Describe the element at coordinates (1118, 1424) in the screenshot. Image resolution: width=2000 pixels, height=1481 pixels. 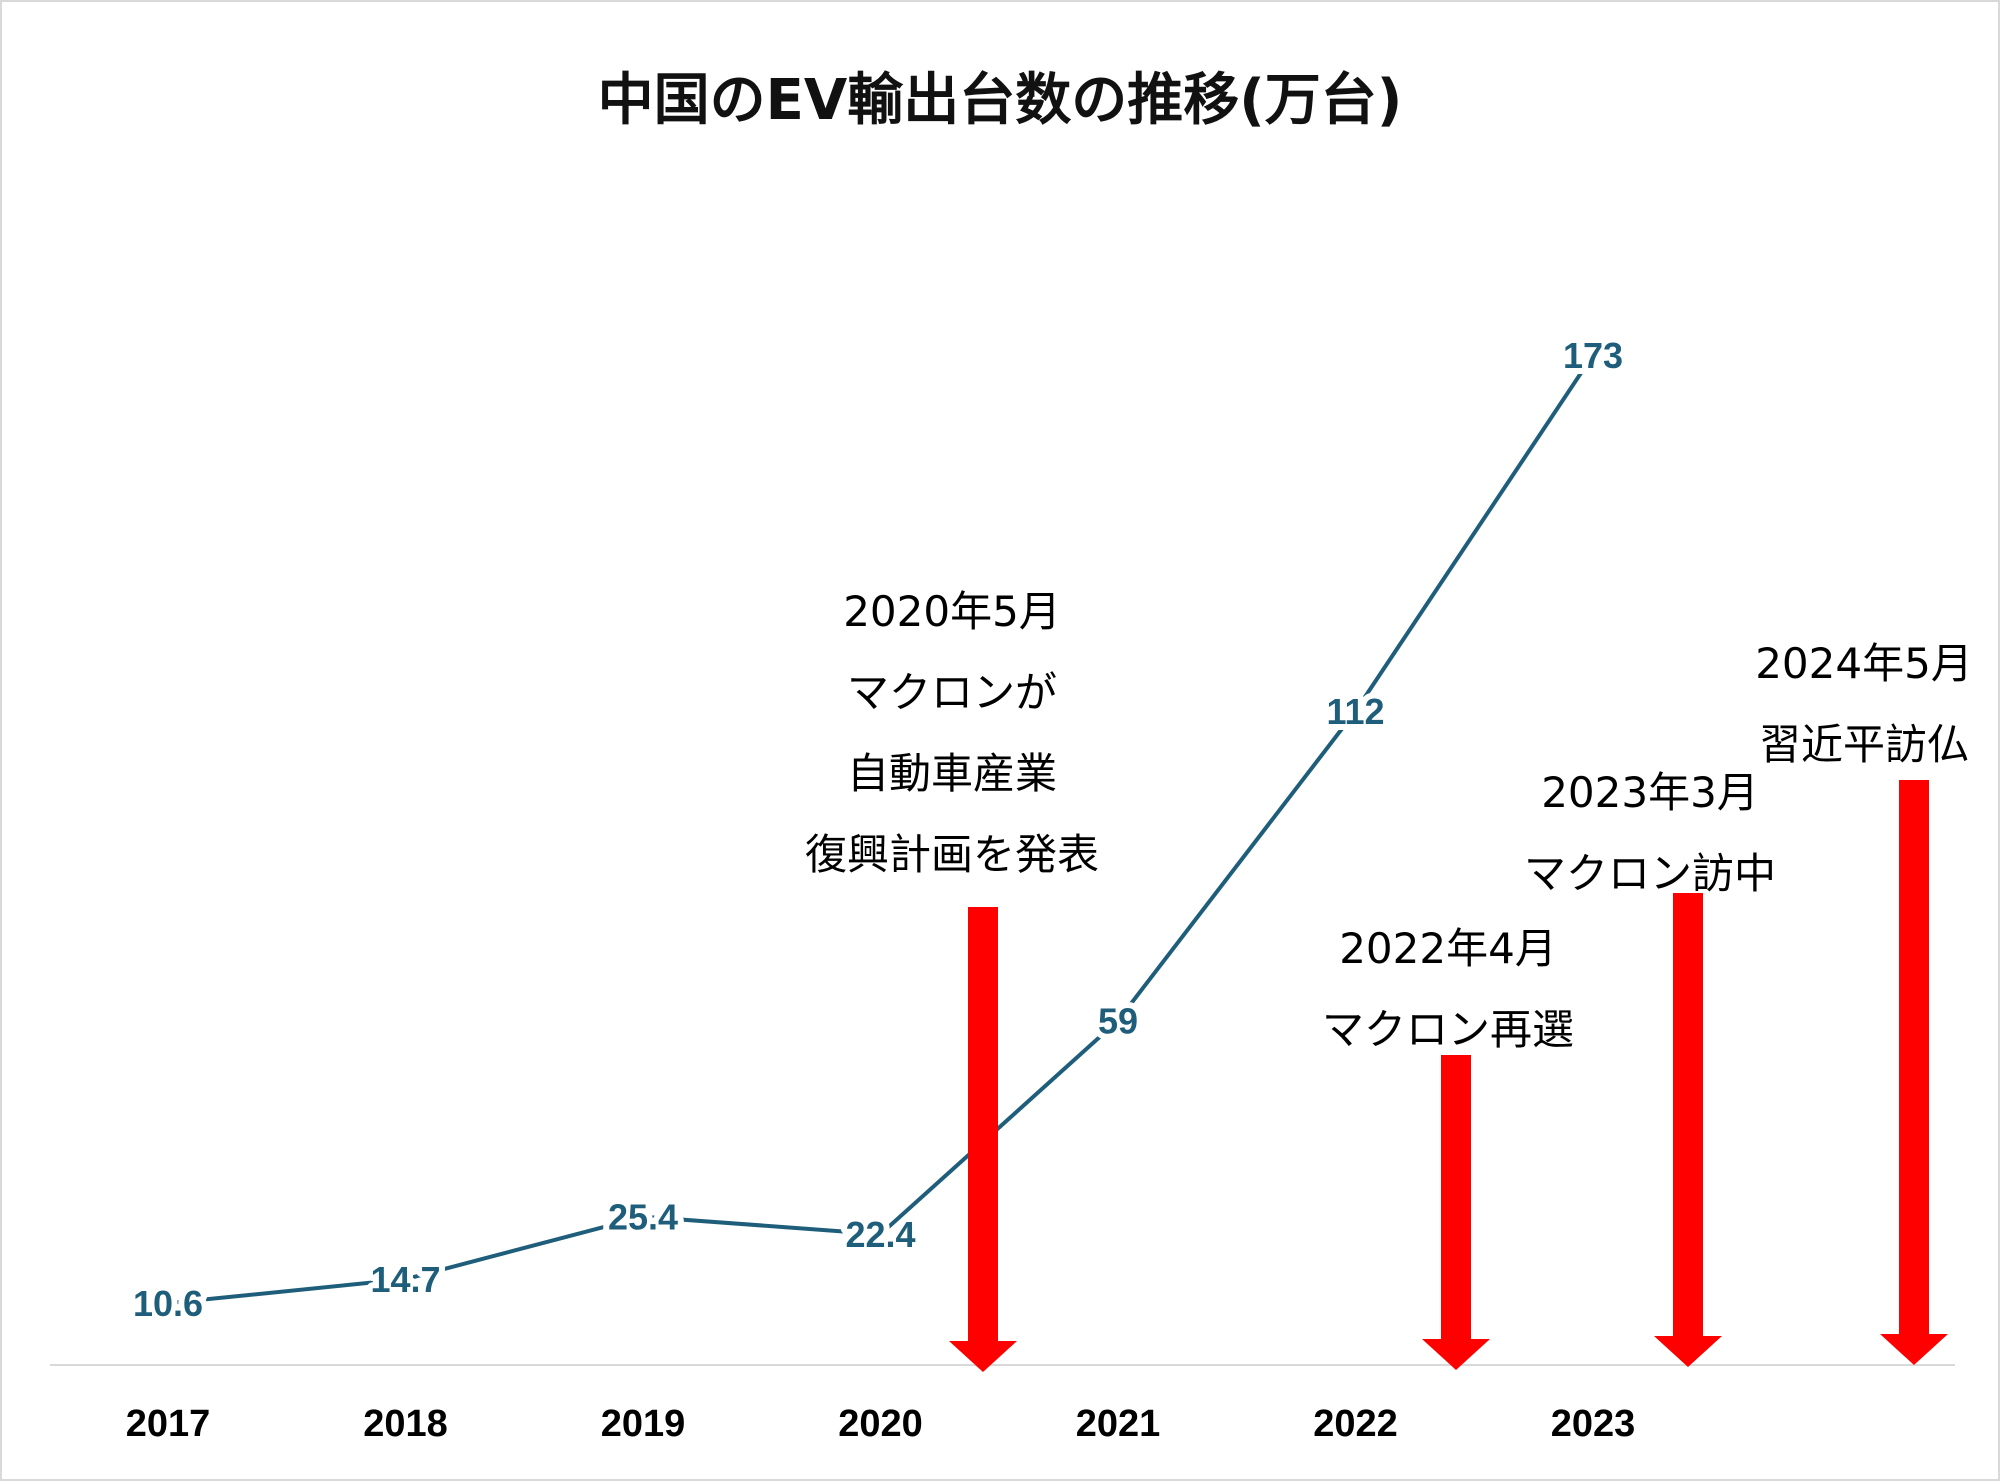
I see `x-tick-label: 2021` at that location.